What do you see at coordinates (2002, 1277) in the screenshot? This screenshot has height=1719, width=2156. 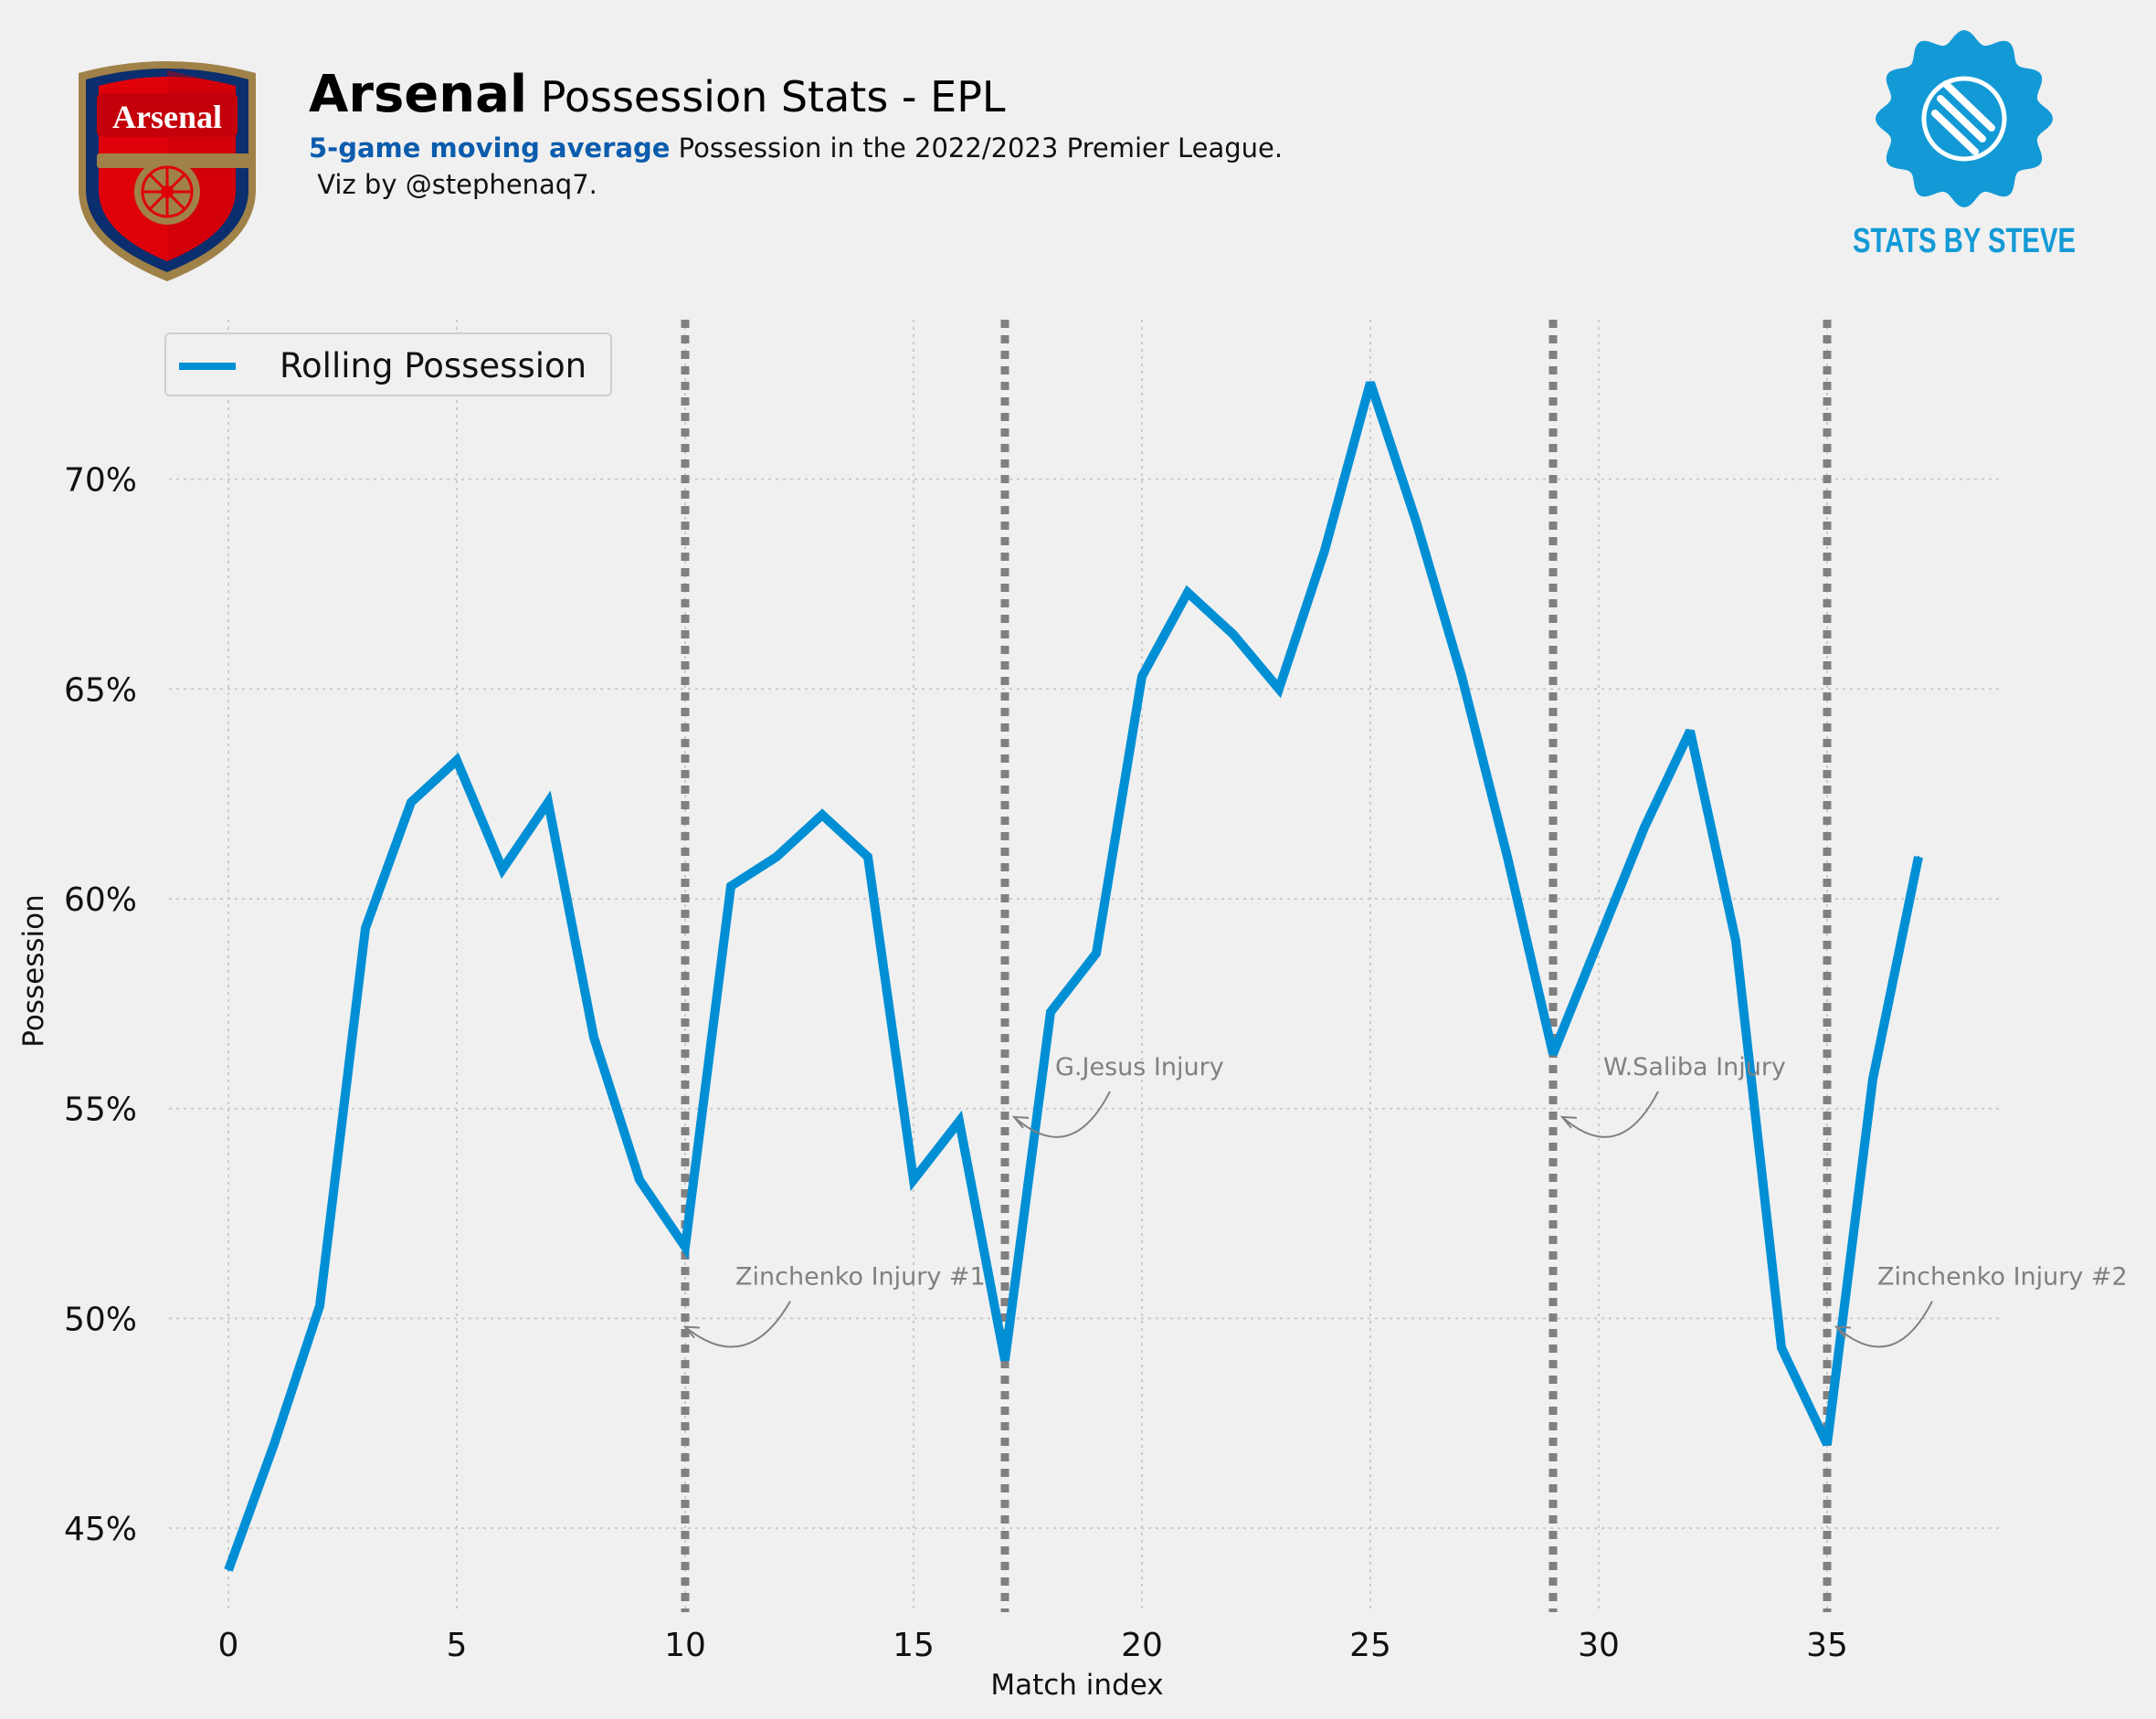 I see `annotation-label: Zinchenko Injury #2` at bounding box center [2002, 1277].